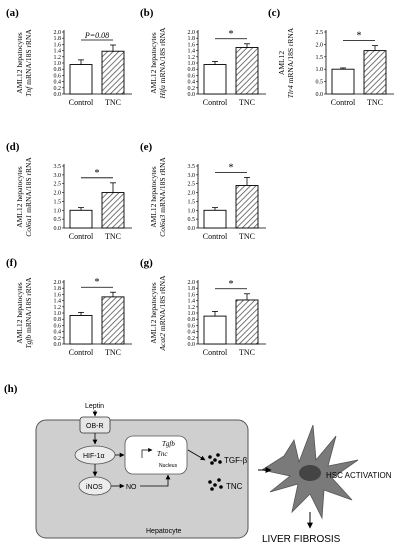 Image resolution: width=405 pixels, height=550 pixels. What do you see at coordinates (310, 473) in the screenshot?
I see `hsc-nucleus` at bounding box center [310, 473].